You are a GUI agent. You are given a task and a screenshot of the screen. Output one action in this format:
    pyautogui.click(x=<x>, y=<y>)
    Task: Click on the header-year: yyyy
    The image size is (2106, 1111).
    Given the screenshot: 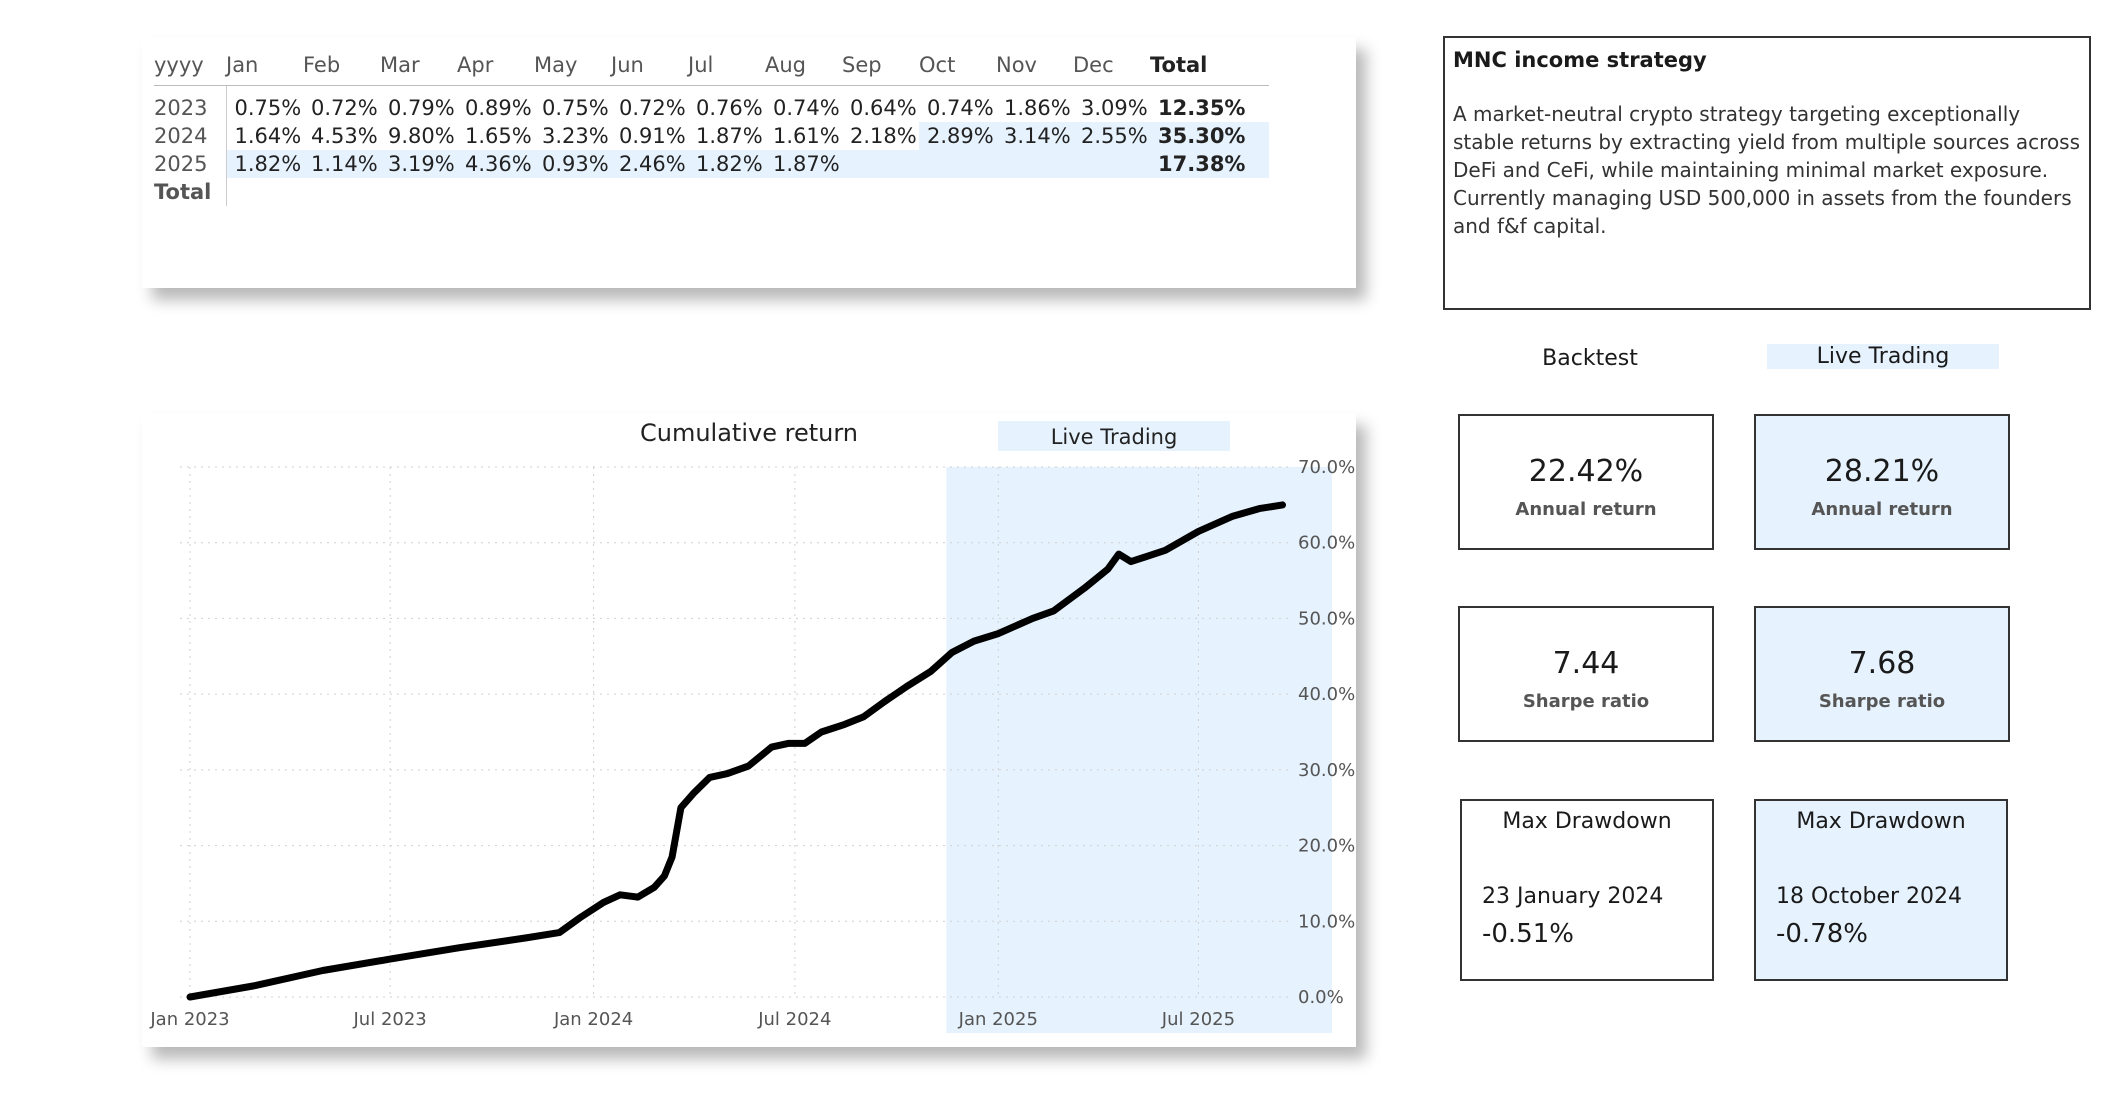 What is the action you would take?
    pyautogui.click(x=190, y=65)
    